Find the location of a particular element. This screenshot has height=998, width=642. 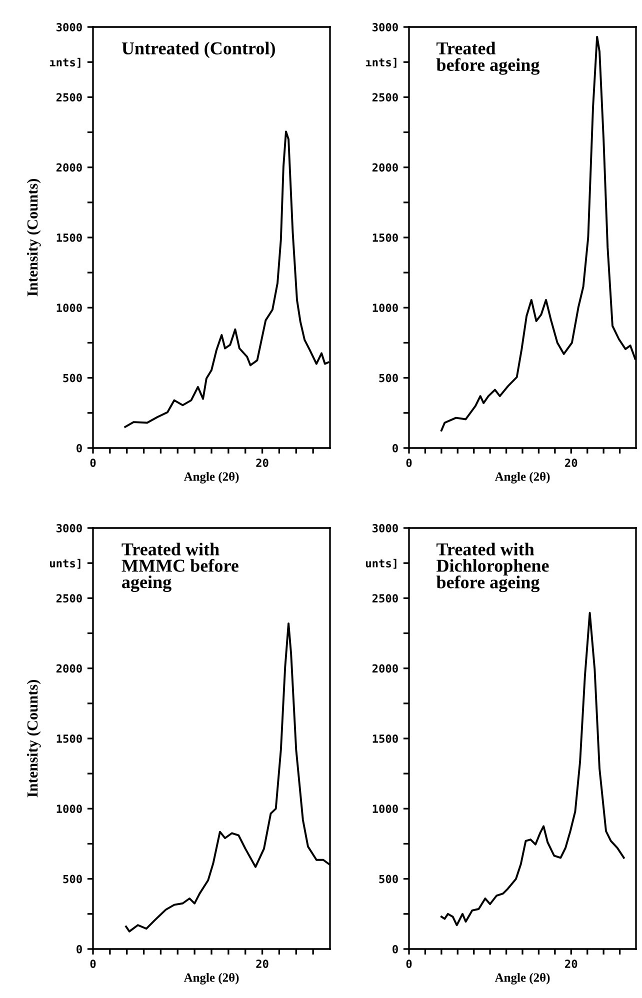

text: Treated with MMMC before ageing is located at coordinates (180, 567).